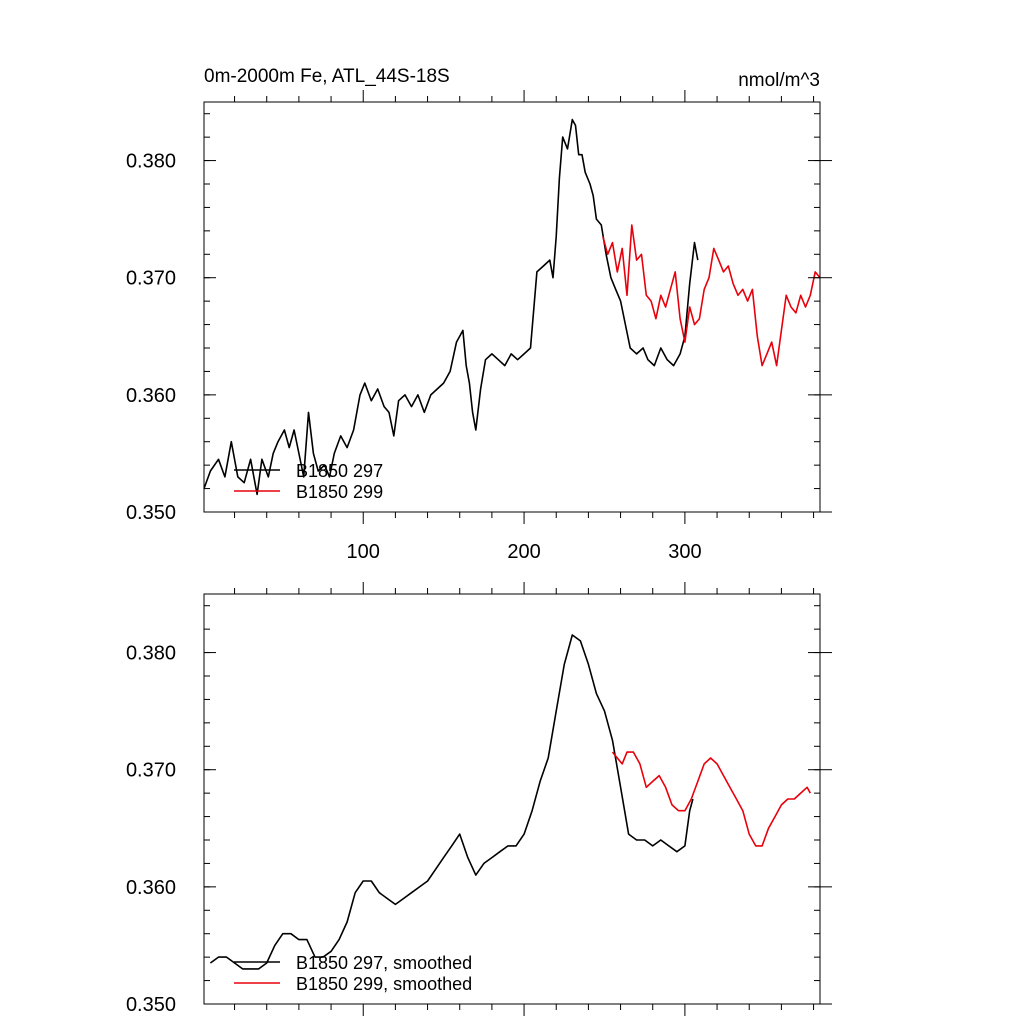 This screenshot has width=1024, height=1024. Describe the element at coordinates (523, 552) in the screenshot. I see `x-tick-label: 200` at that location.